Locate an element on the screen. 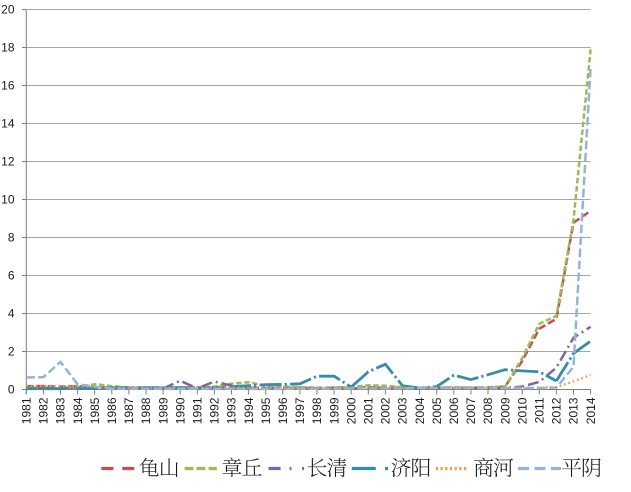 The height and width of the screenshot is (492, 631). svg-text: 1989 is located at coordinates (163, 410).